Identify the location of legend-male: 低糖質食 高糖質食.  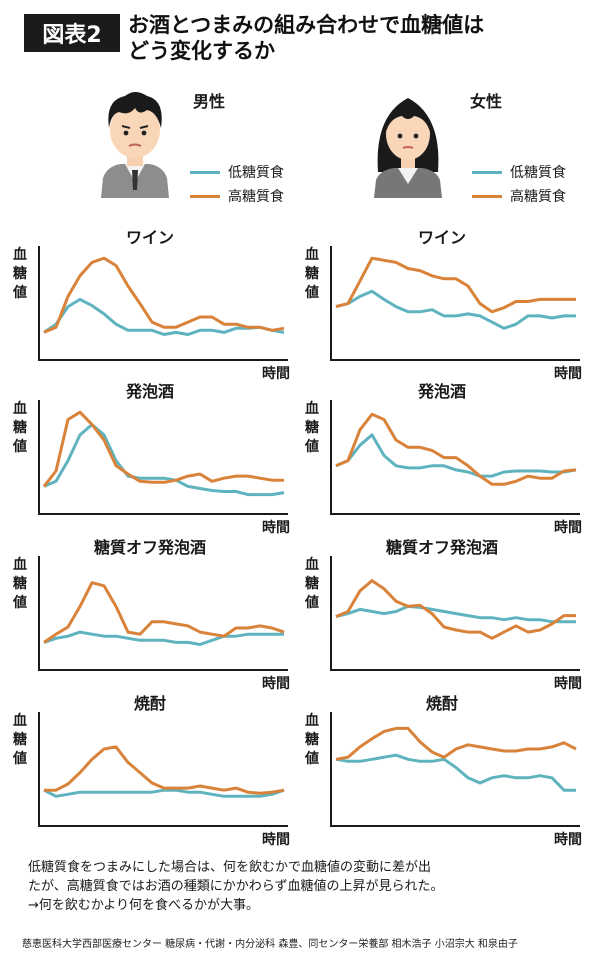
(237, 184).